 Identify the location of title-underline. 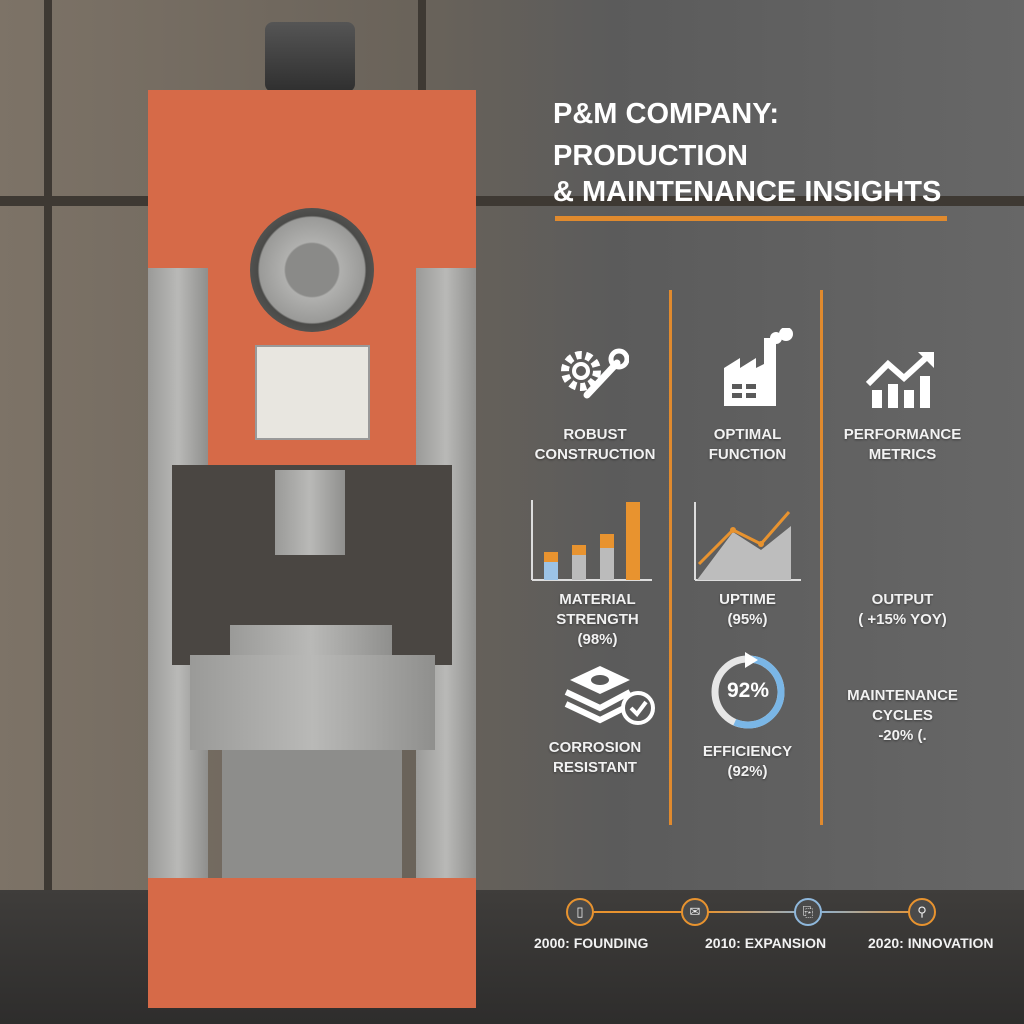
(751, 218).